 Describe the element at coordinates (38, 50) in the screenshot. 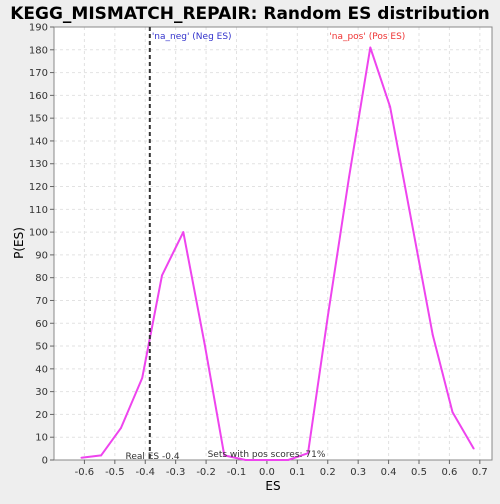

I see `y-tick-label: 180` at that location.